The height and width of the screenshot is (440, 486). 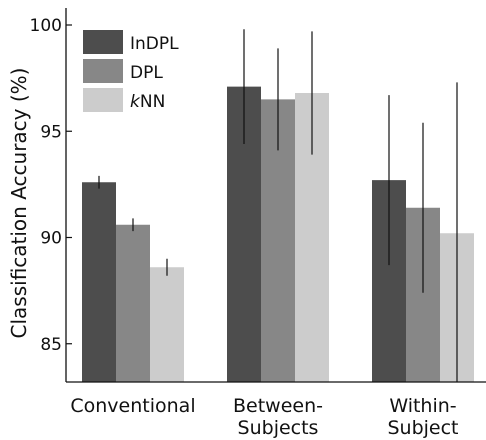 I want to click on y-tick-label: 90, so click(x=51, y=239).